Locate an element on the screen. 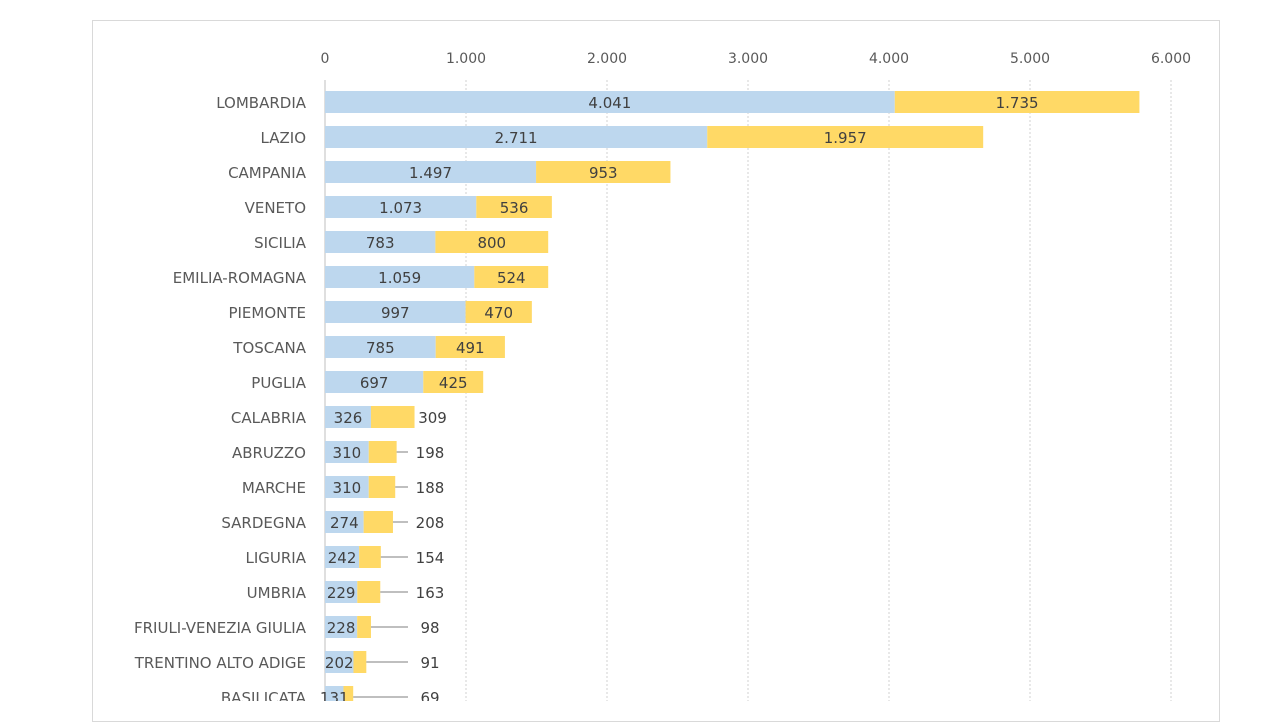 Image resolution: width=1280 pixels, height=722 pixels. data-label-series-2: 470 is located at coordinates (498, 313).